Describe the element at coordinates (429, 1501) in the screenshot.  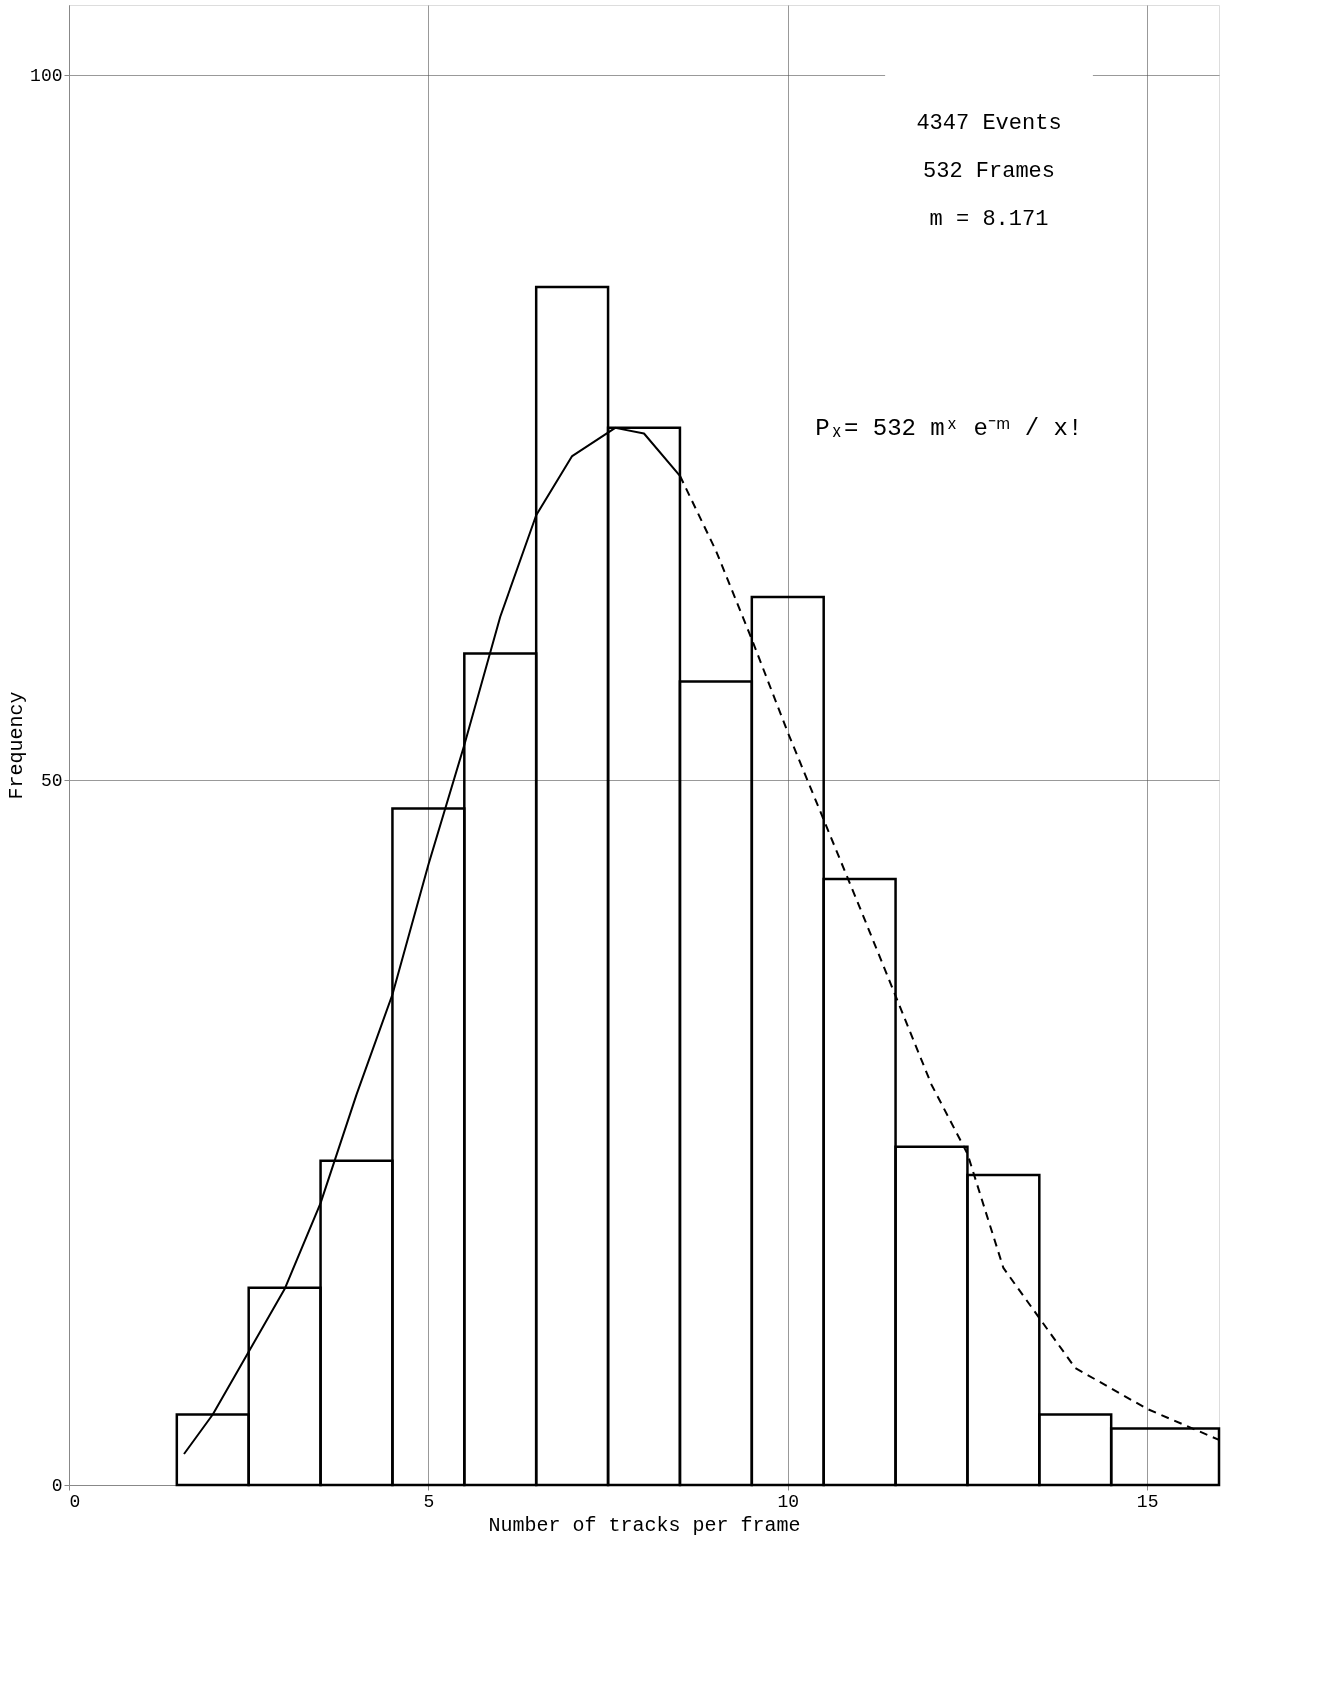
I see `x-tick-label: 5` at that location.